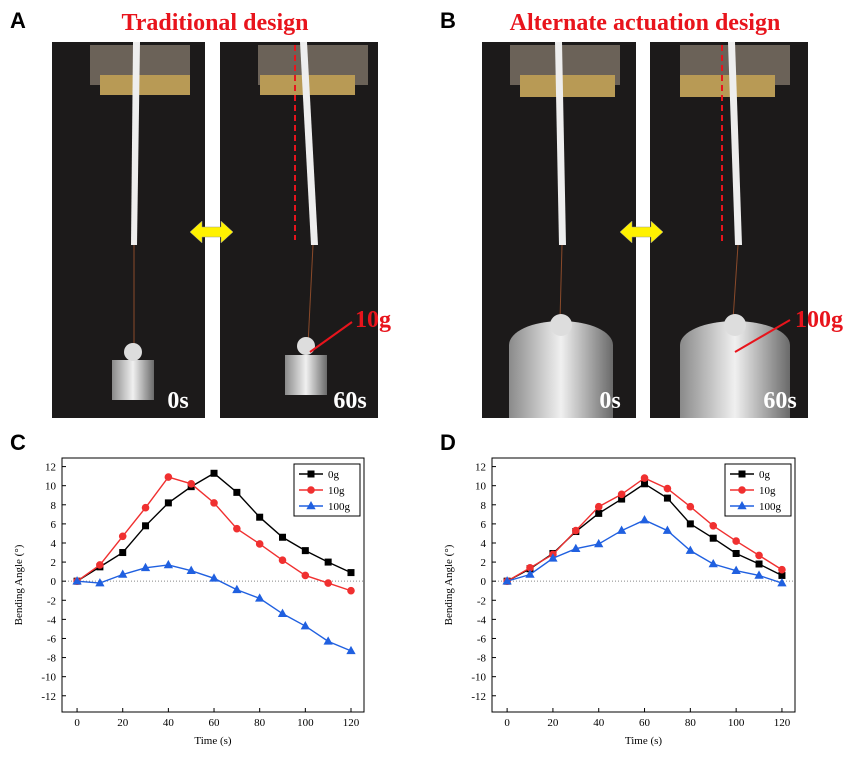  I want to click on y-axis-title: Bending Angle (°), so click(19, 584).